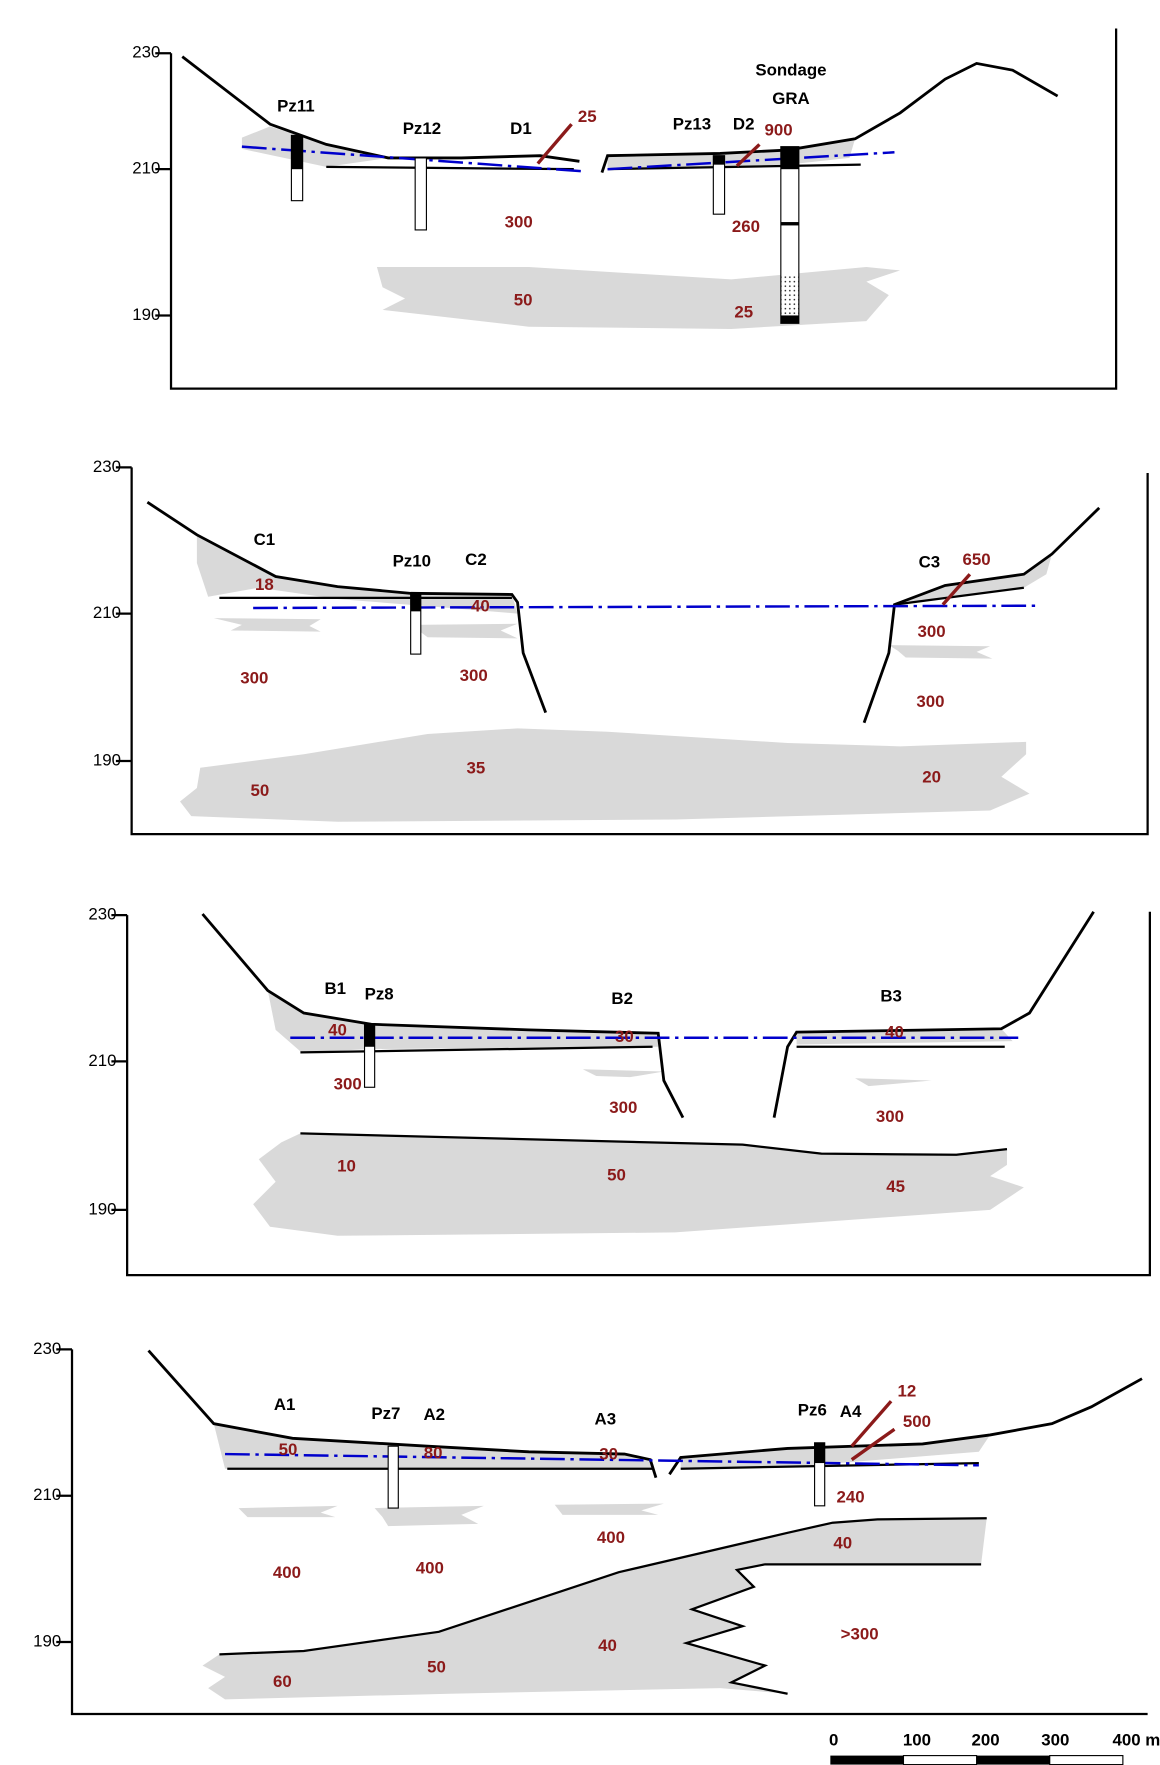  I want to click on borehole-mark, so click(789, 224).